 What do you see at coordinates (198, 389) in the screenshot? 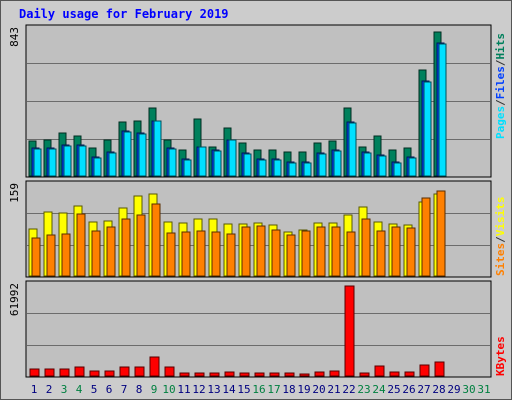
I see `x-tick-label-day-12: 12` at bounding box center [198, 389].